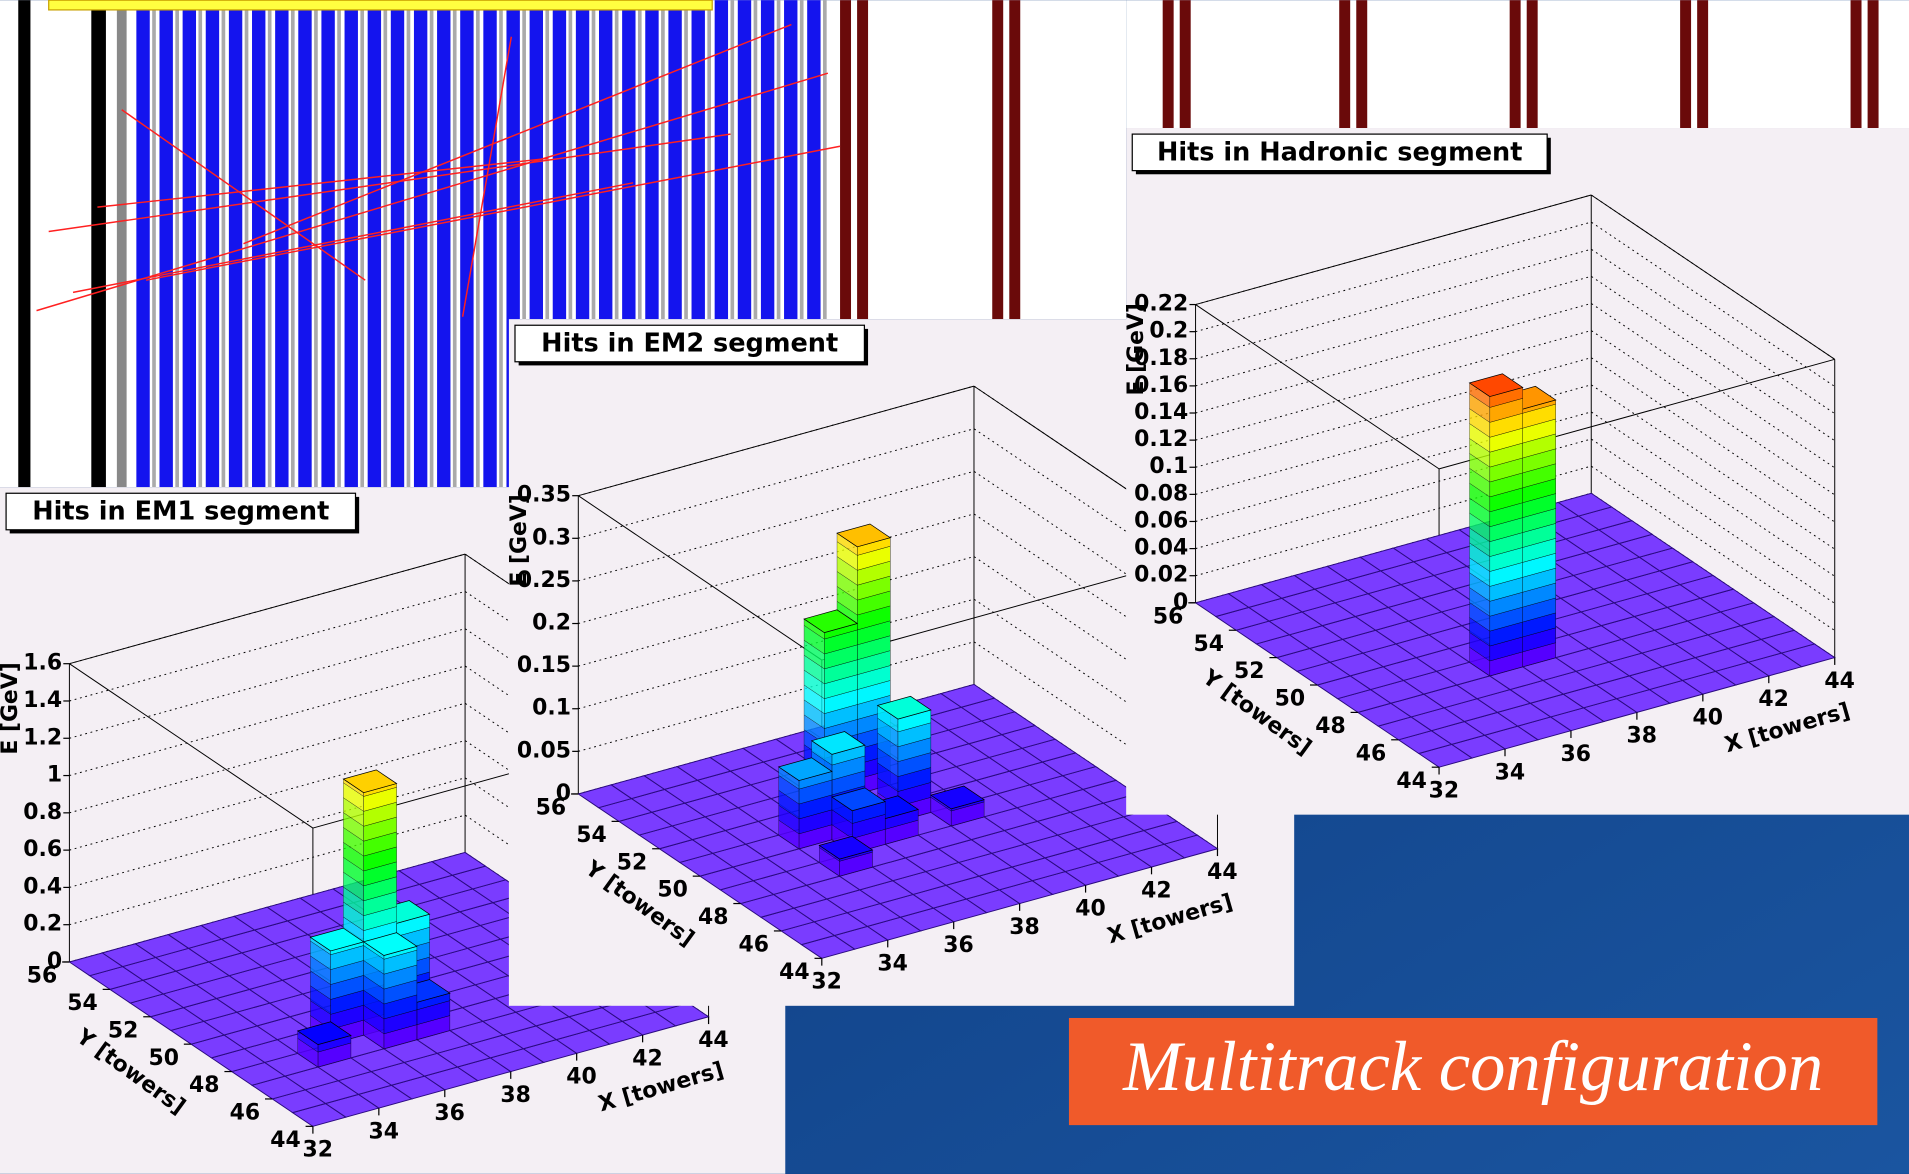 Image resolution: width=1909 pixels, height=1174 pixels. What do you see at coordinates (42, 737) in the screenshot?
I see `z-tick-label: 1.2` at bounding box center [42, 737].